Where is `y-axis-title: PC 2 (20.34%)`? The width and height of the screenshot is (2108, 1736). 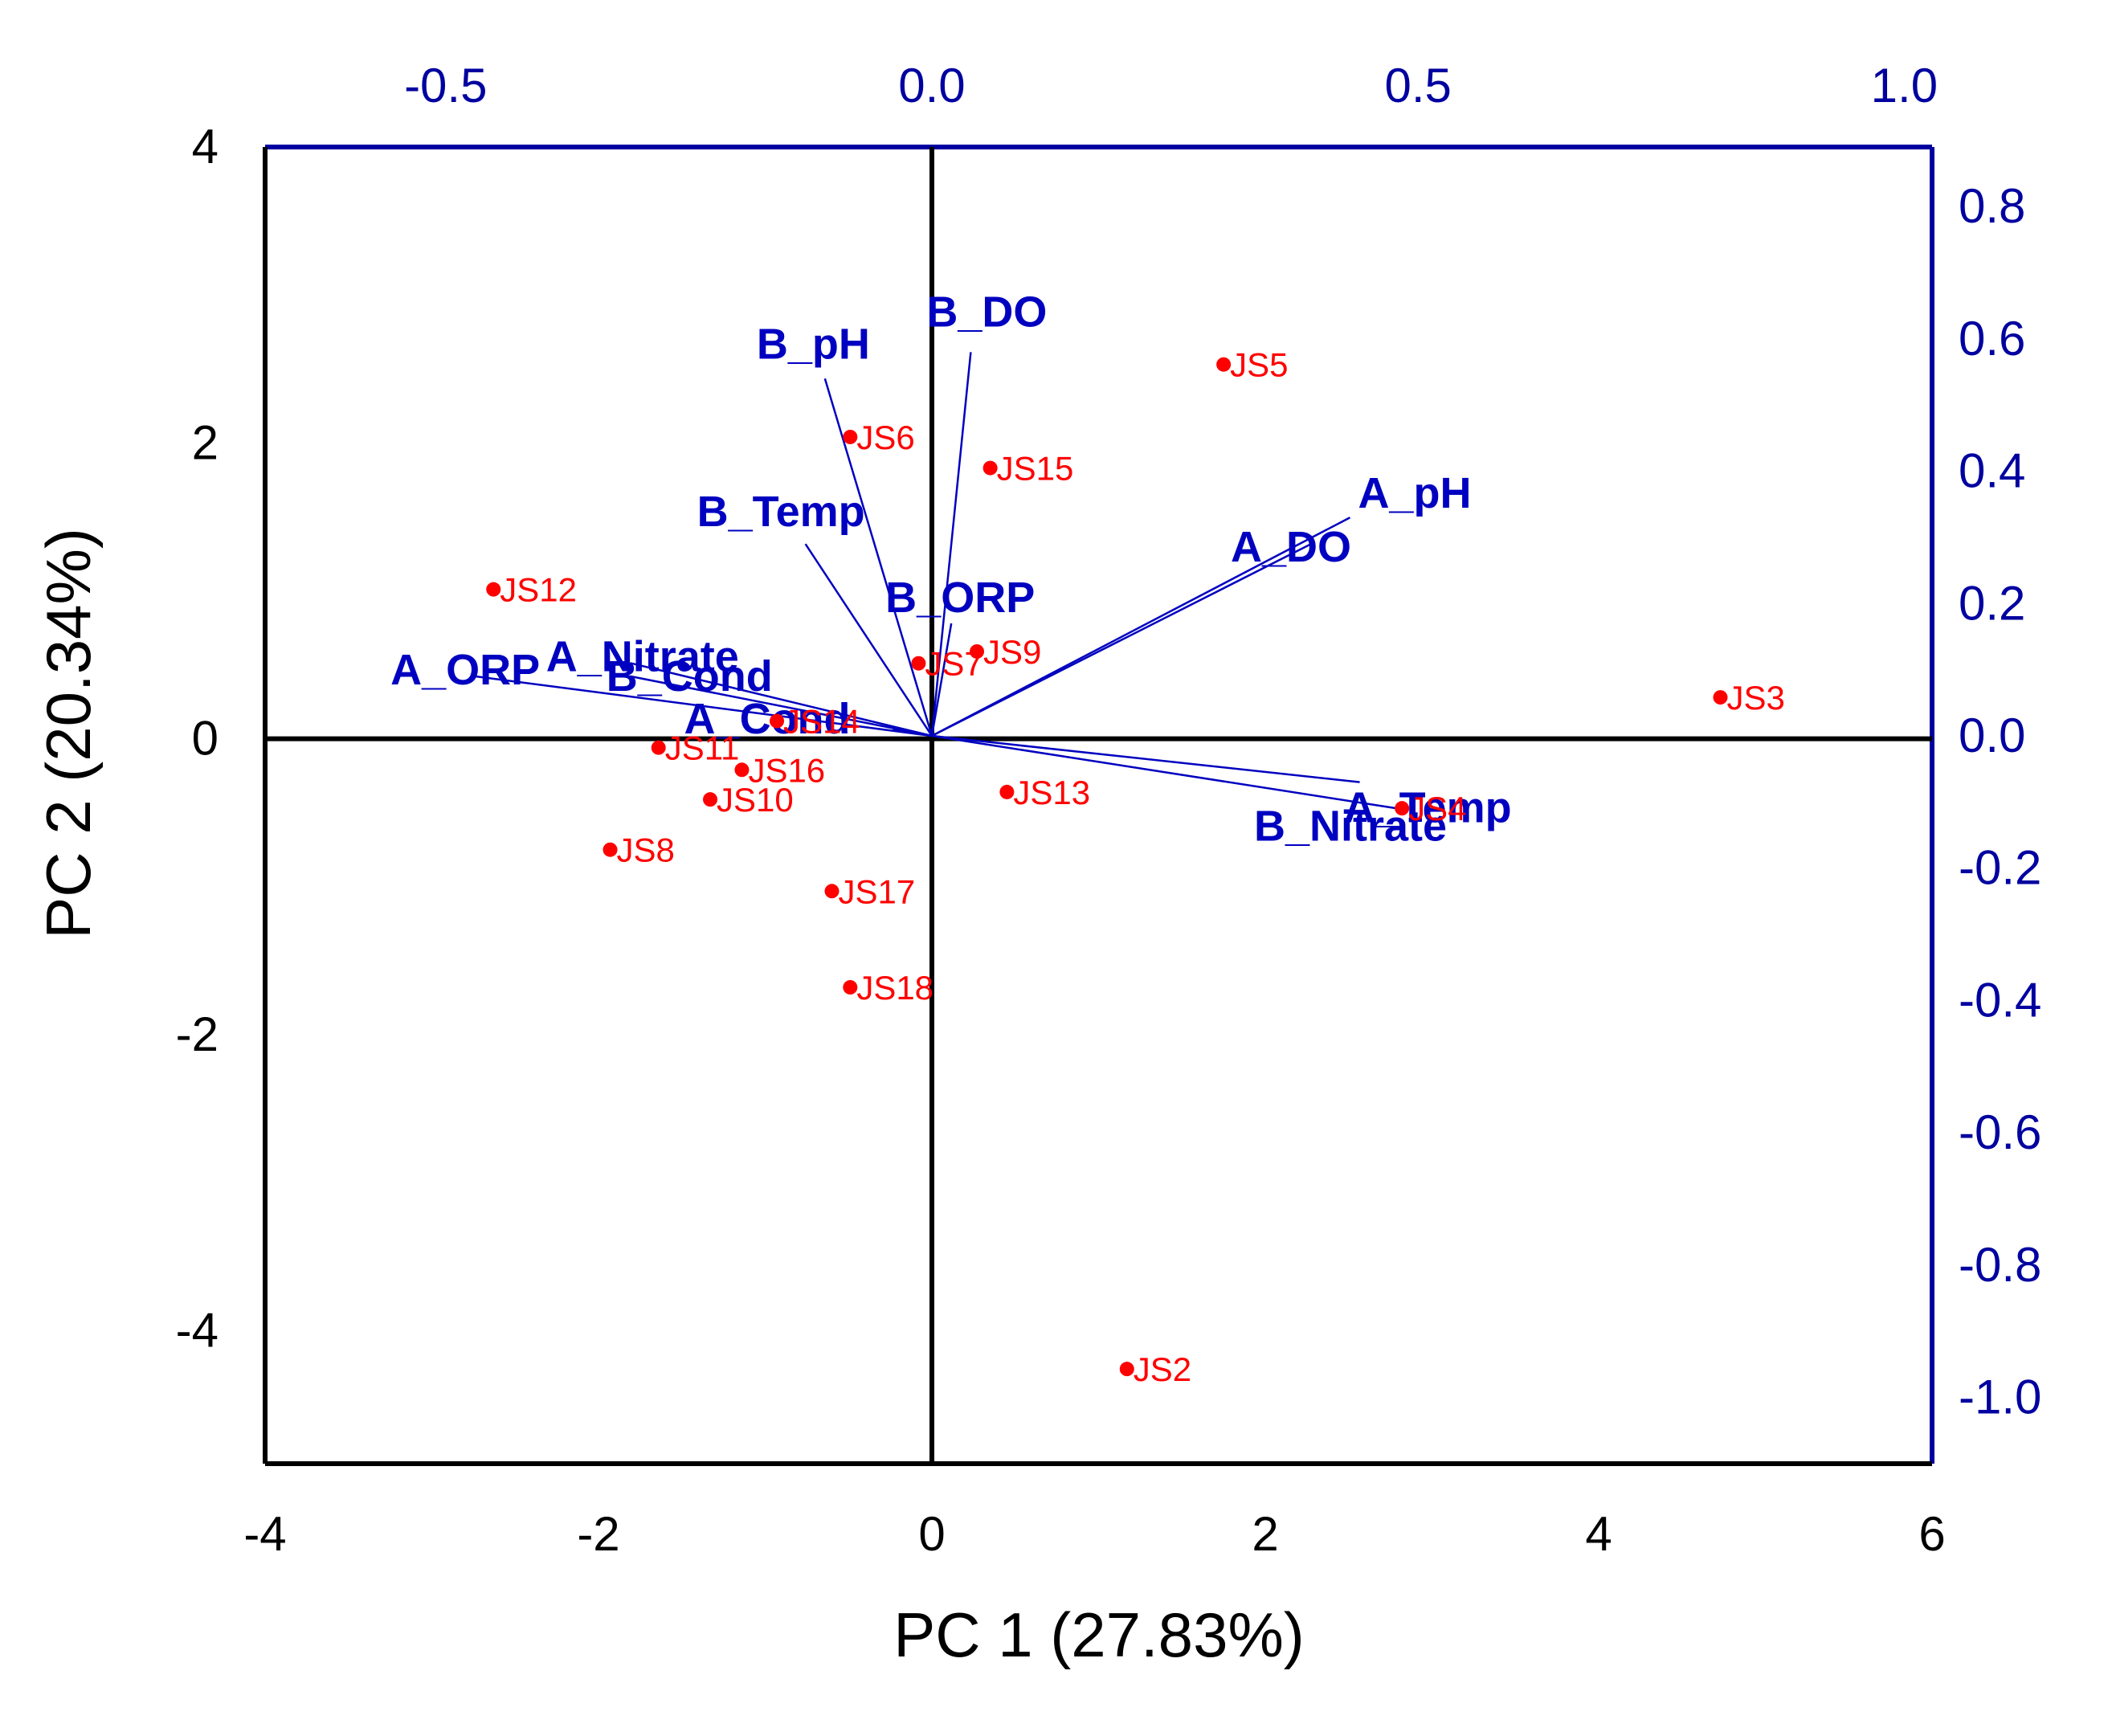
y-axis-title: PC 2 (20.34%) is located at coordinates (69, 733).